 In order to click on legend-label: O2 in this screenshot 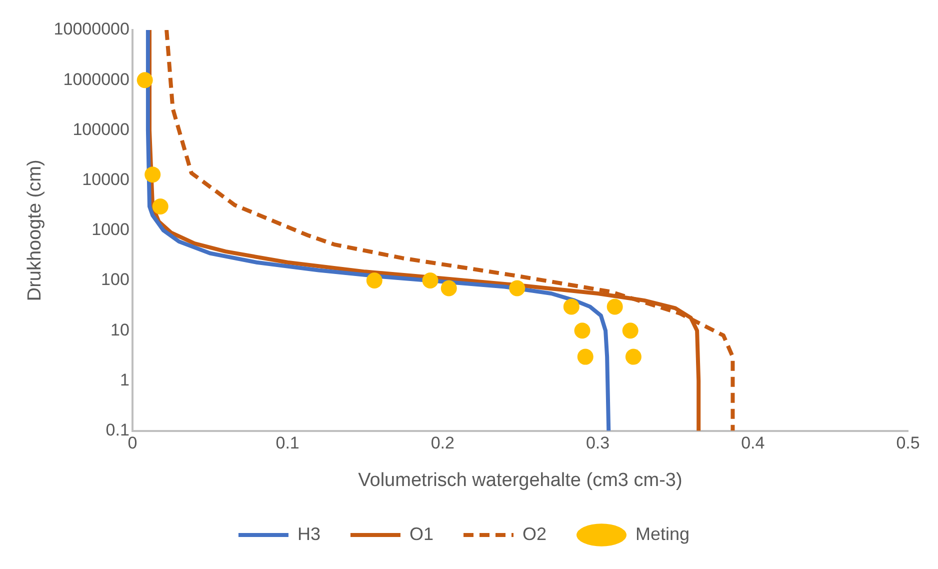, I will do `click(534, 534)`.